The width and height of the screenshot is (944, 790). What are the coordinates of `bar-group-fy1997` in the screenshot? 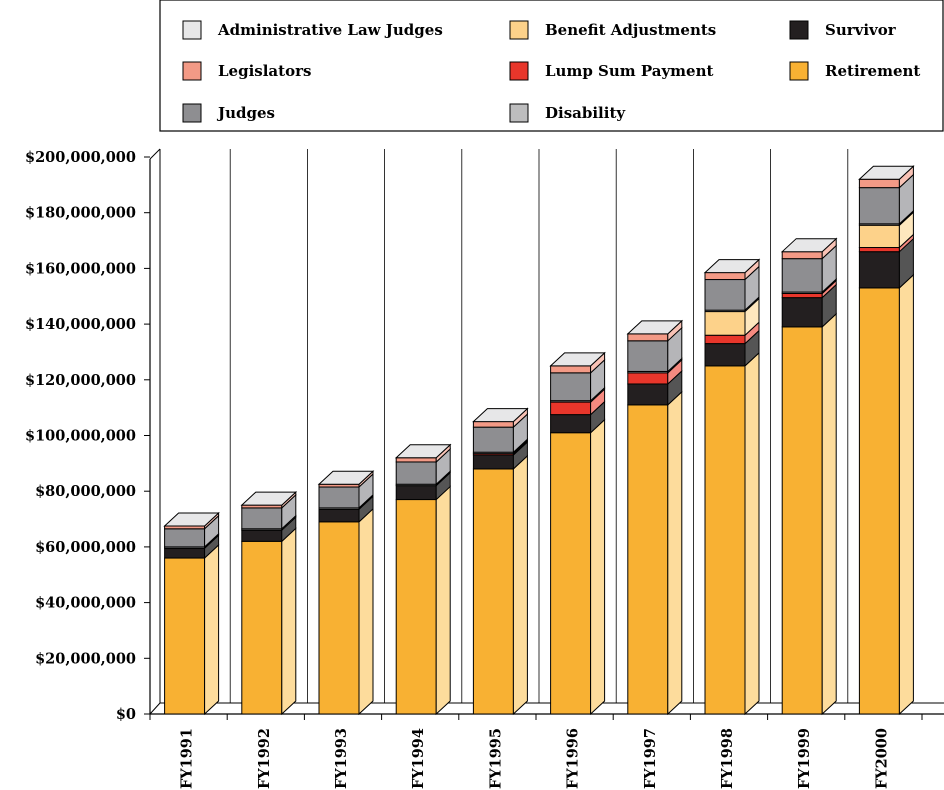 It's located at (655, 517).